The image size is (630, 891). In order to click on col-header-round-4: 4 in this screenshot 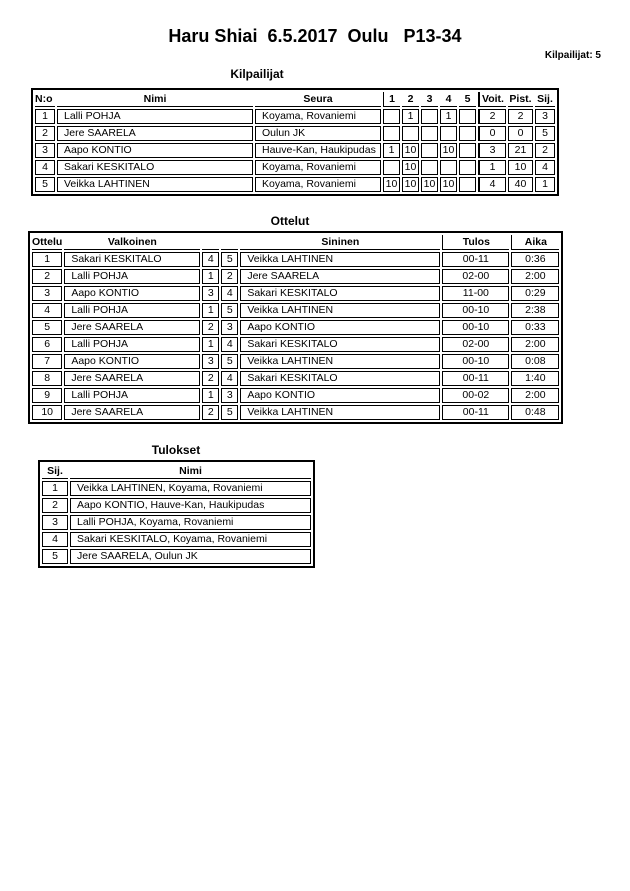, I will do `click(448, 99)`.